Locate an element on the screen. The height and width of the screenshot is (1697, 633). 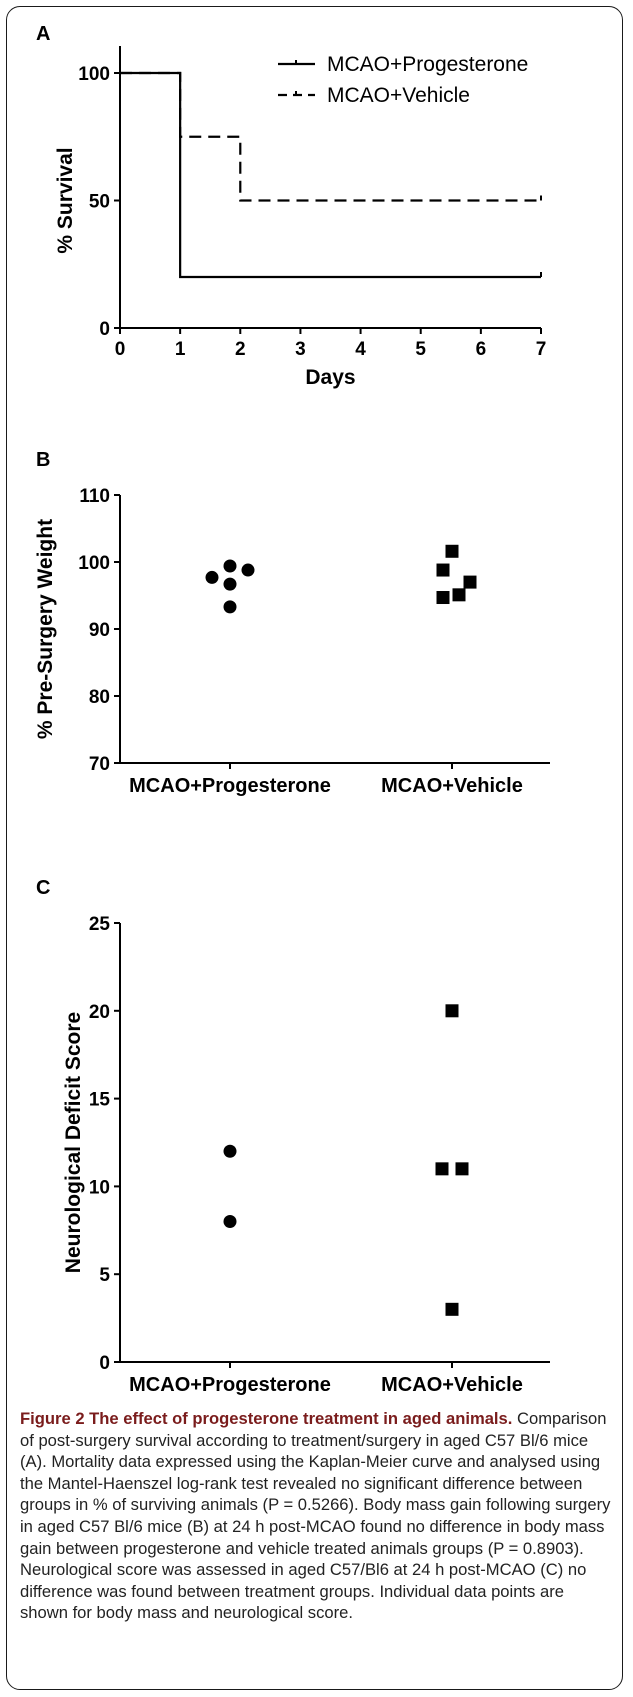
panel-a-x-tick-label: 5 is located at coordinates (420, 349).